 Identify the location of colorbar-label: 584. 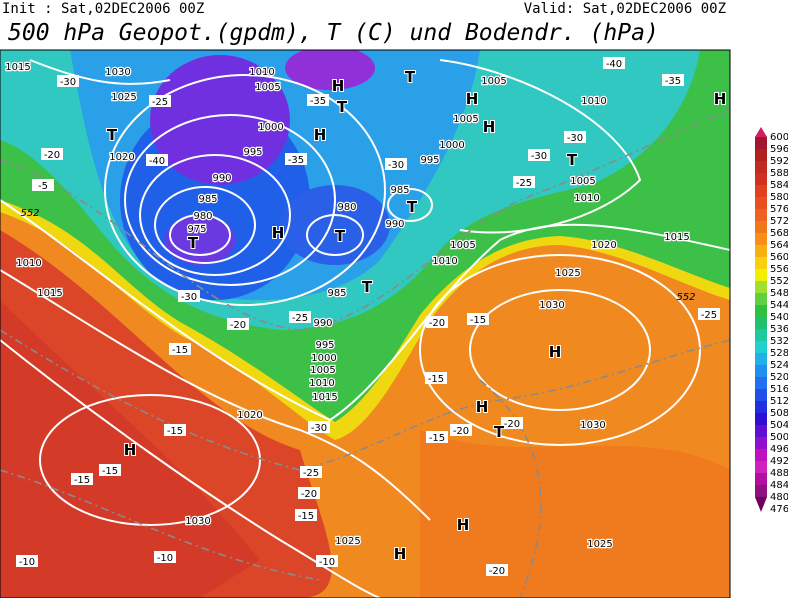
(779, 185).